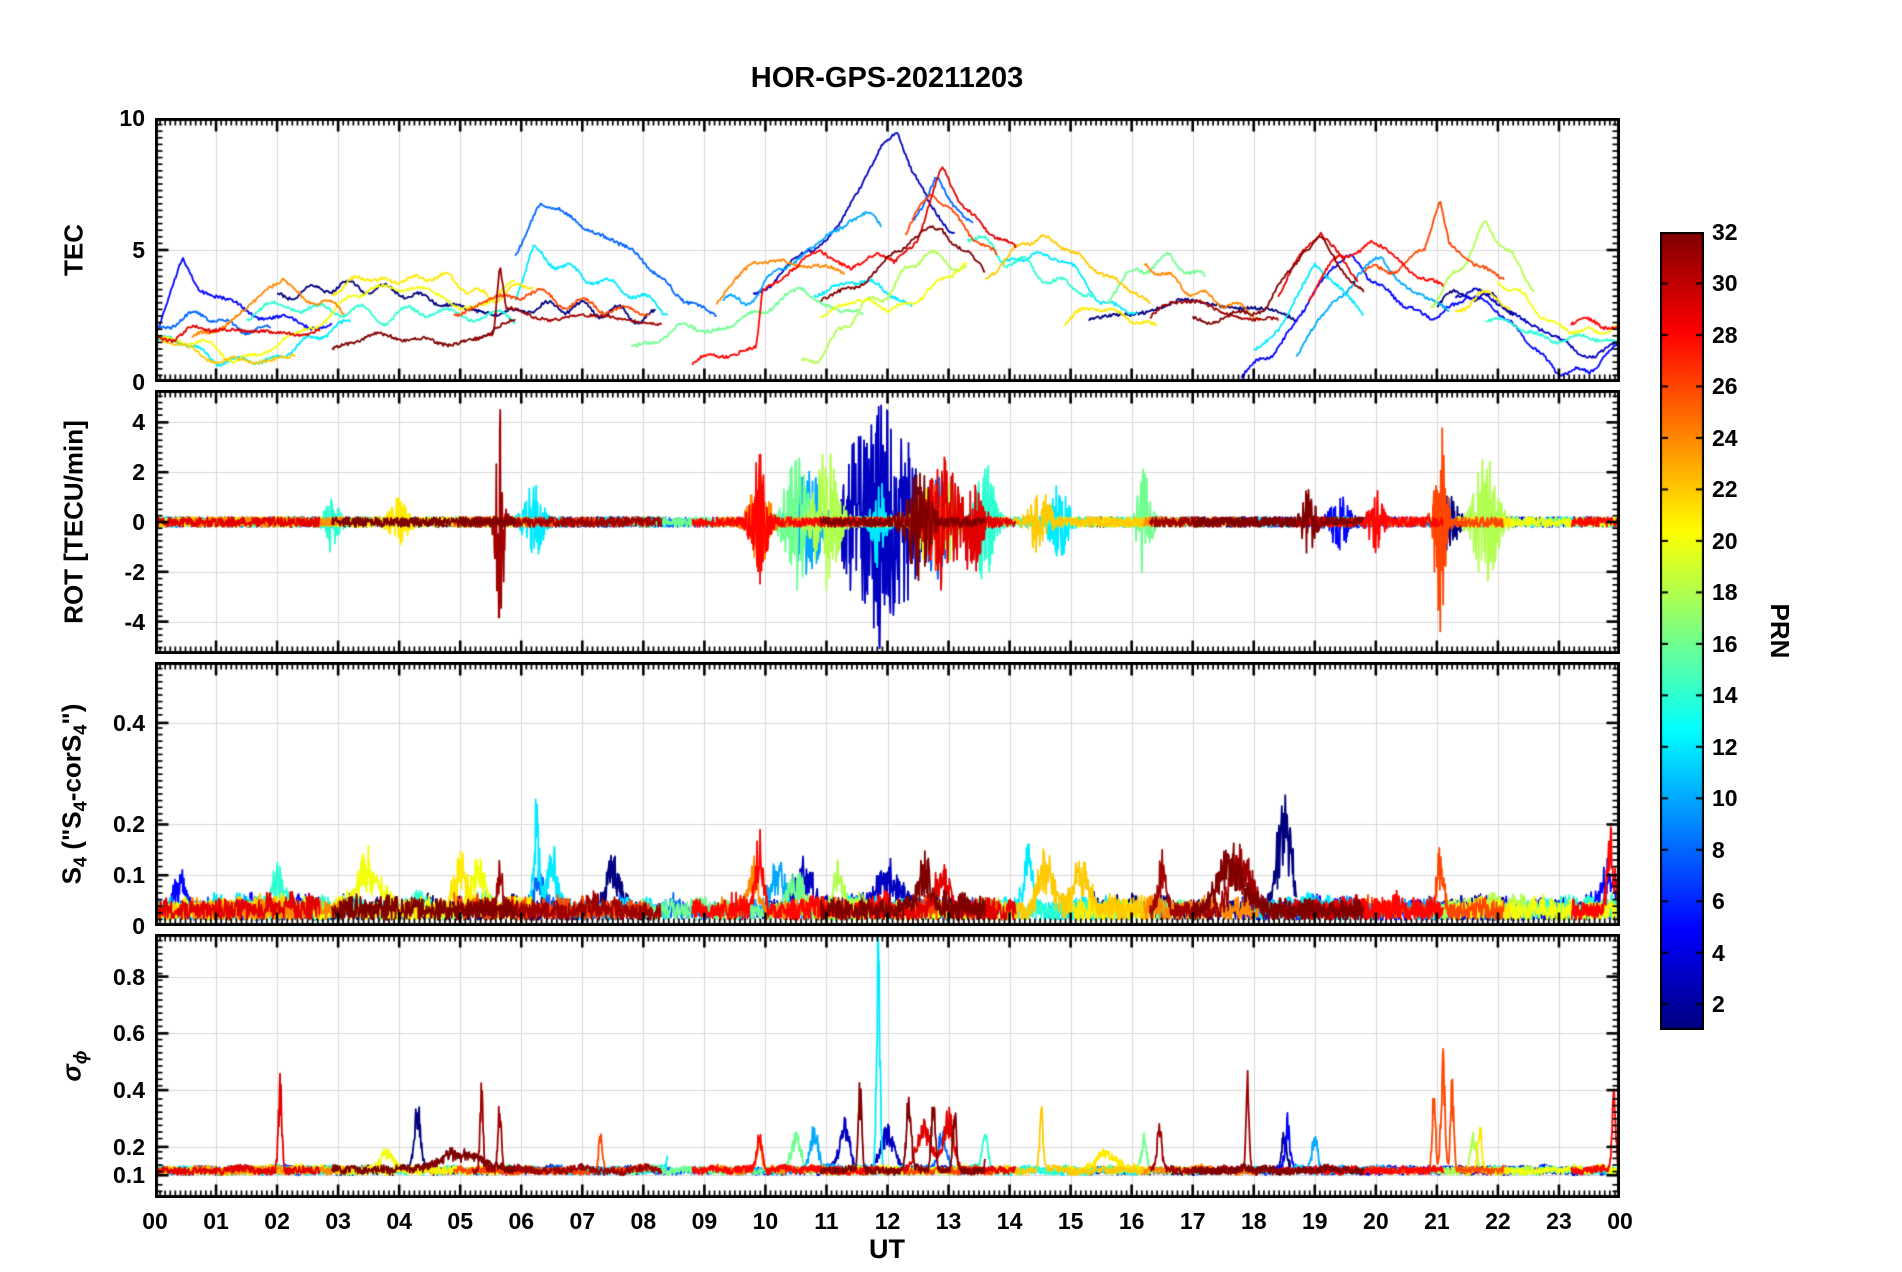  Describe the element at coordinates (1725, 232) in the screenshot. I see `tick-label: 32` at that location.